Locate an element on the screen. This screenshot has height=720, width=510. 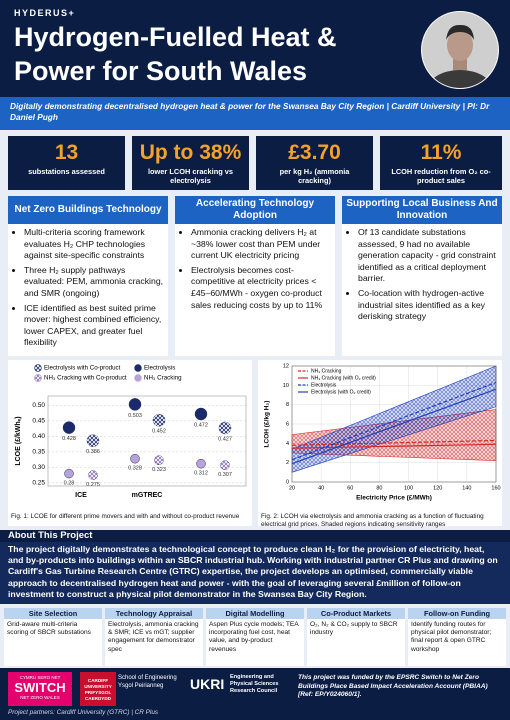
y-tick-label: 0.30 is located at coordinates (38, 467).